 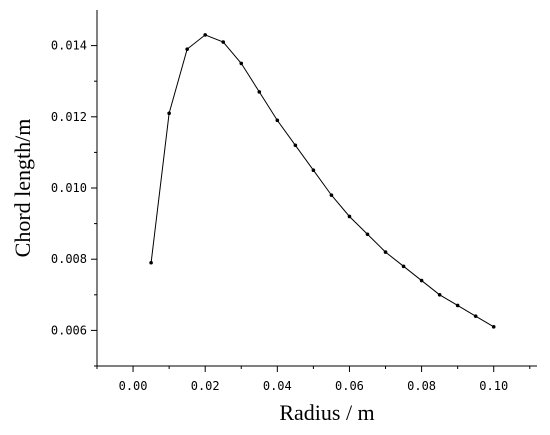 What do you see at coordinates (349, 386) in the screenshot?
I see `x-tick-label: 0.06` at bounding box center [349, 386].